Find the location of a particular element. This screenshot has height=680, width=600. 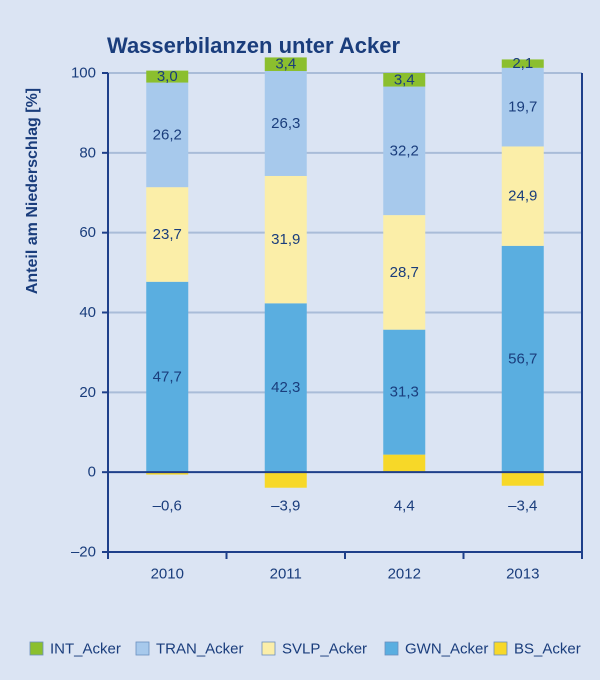

data-label: 42,3 is located at coordinates (285, 387).